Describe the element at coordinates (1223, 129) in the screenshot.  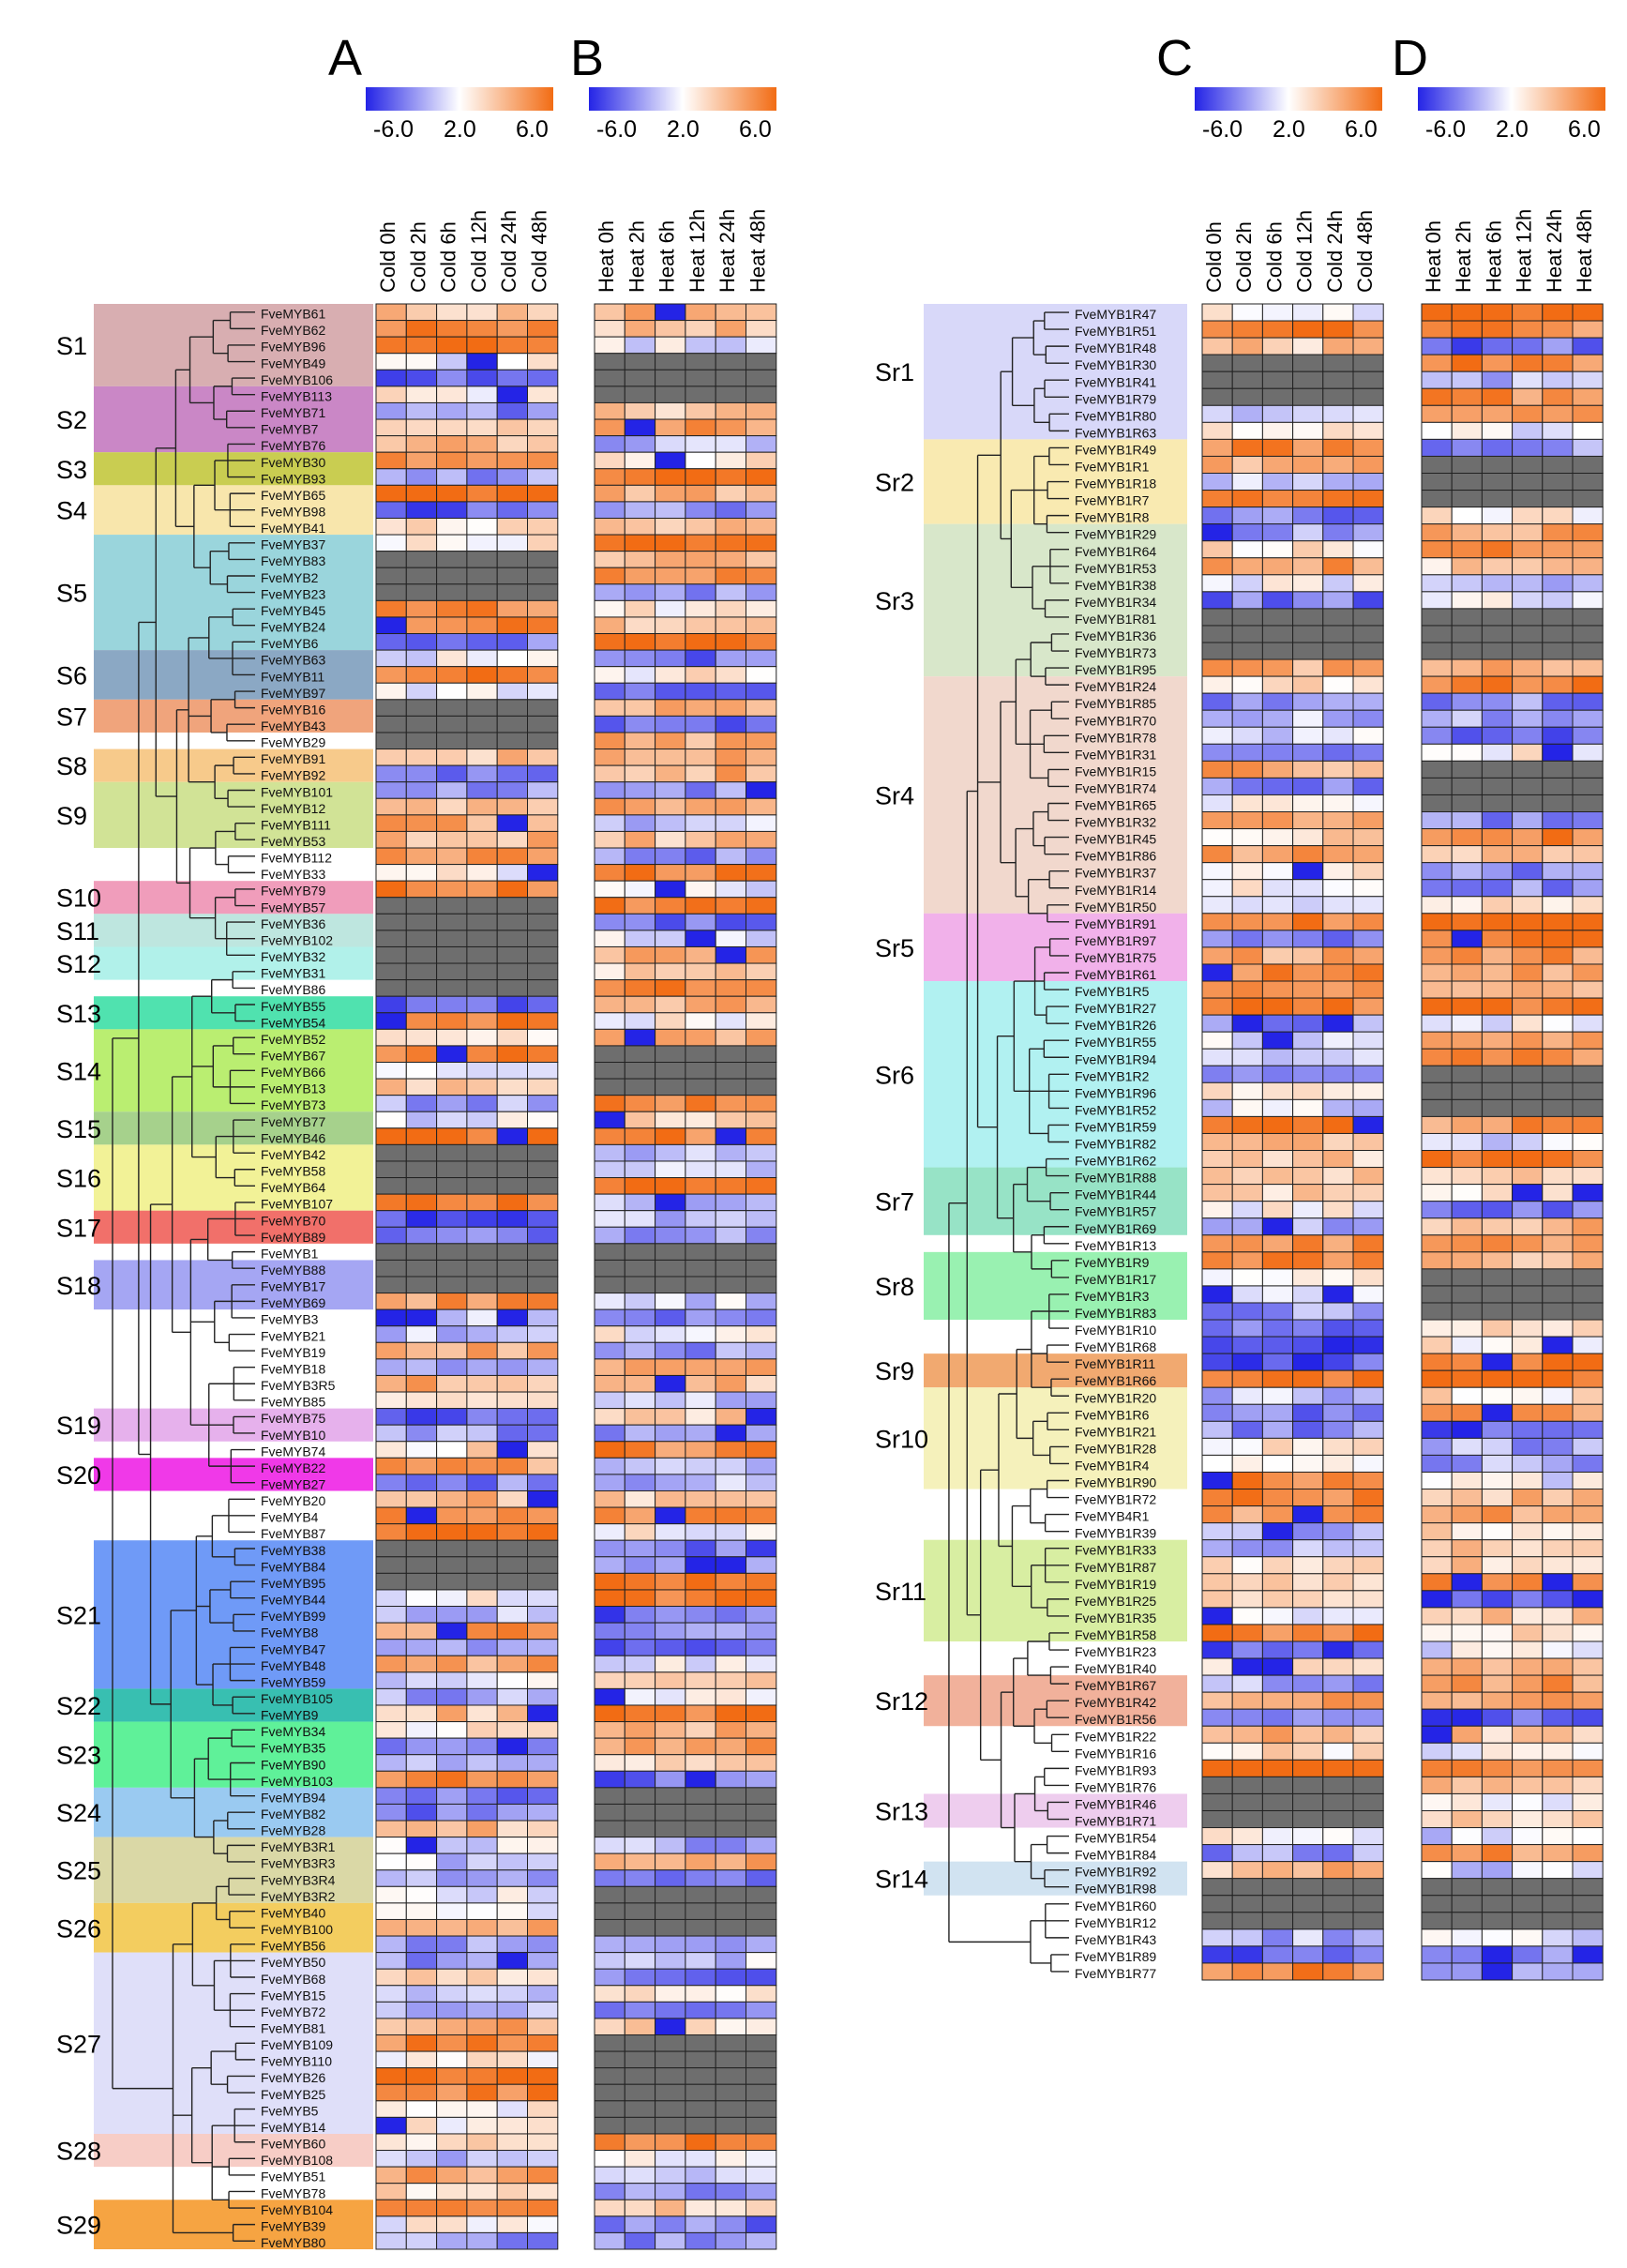
I see `scale-tick-label: -6.0` at that location.